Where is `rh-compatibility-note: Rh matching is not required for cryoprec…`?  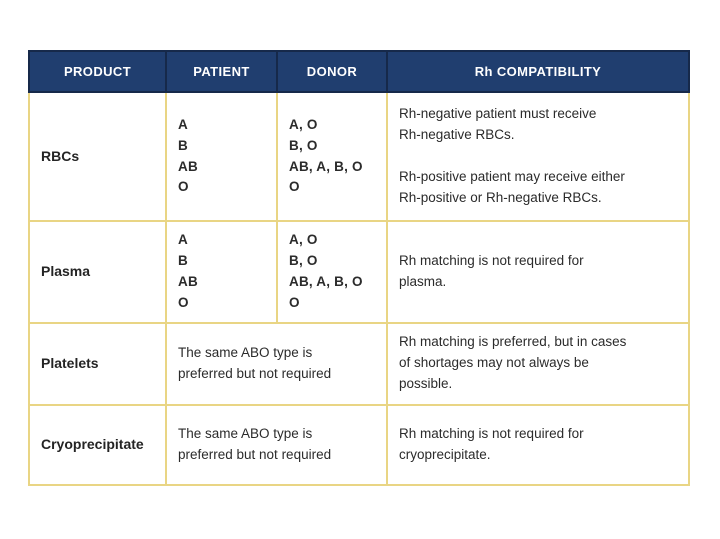
rh-compatibility-note: Rh matching is not required for cryoprec… is located at coordinates (538, 444).